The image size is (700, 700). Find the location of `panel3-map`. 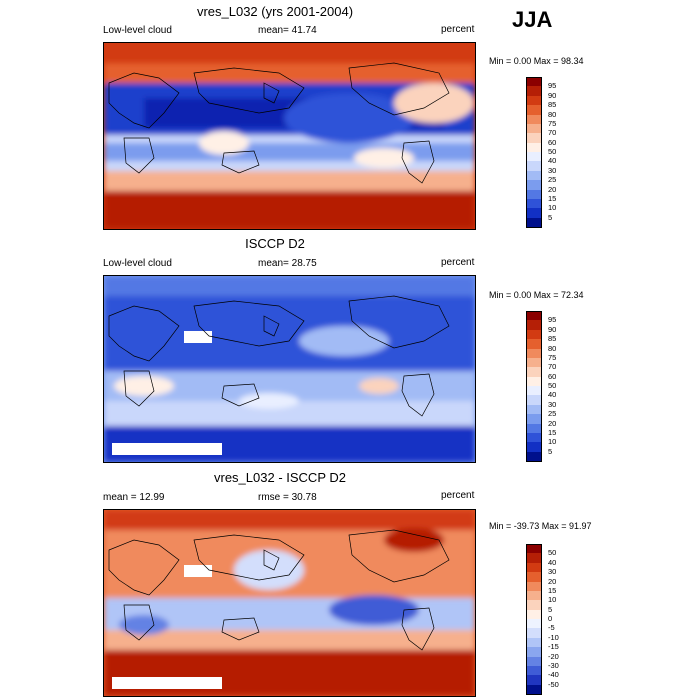

panel3-map is located at coordinates (289, 603).